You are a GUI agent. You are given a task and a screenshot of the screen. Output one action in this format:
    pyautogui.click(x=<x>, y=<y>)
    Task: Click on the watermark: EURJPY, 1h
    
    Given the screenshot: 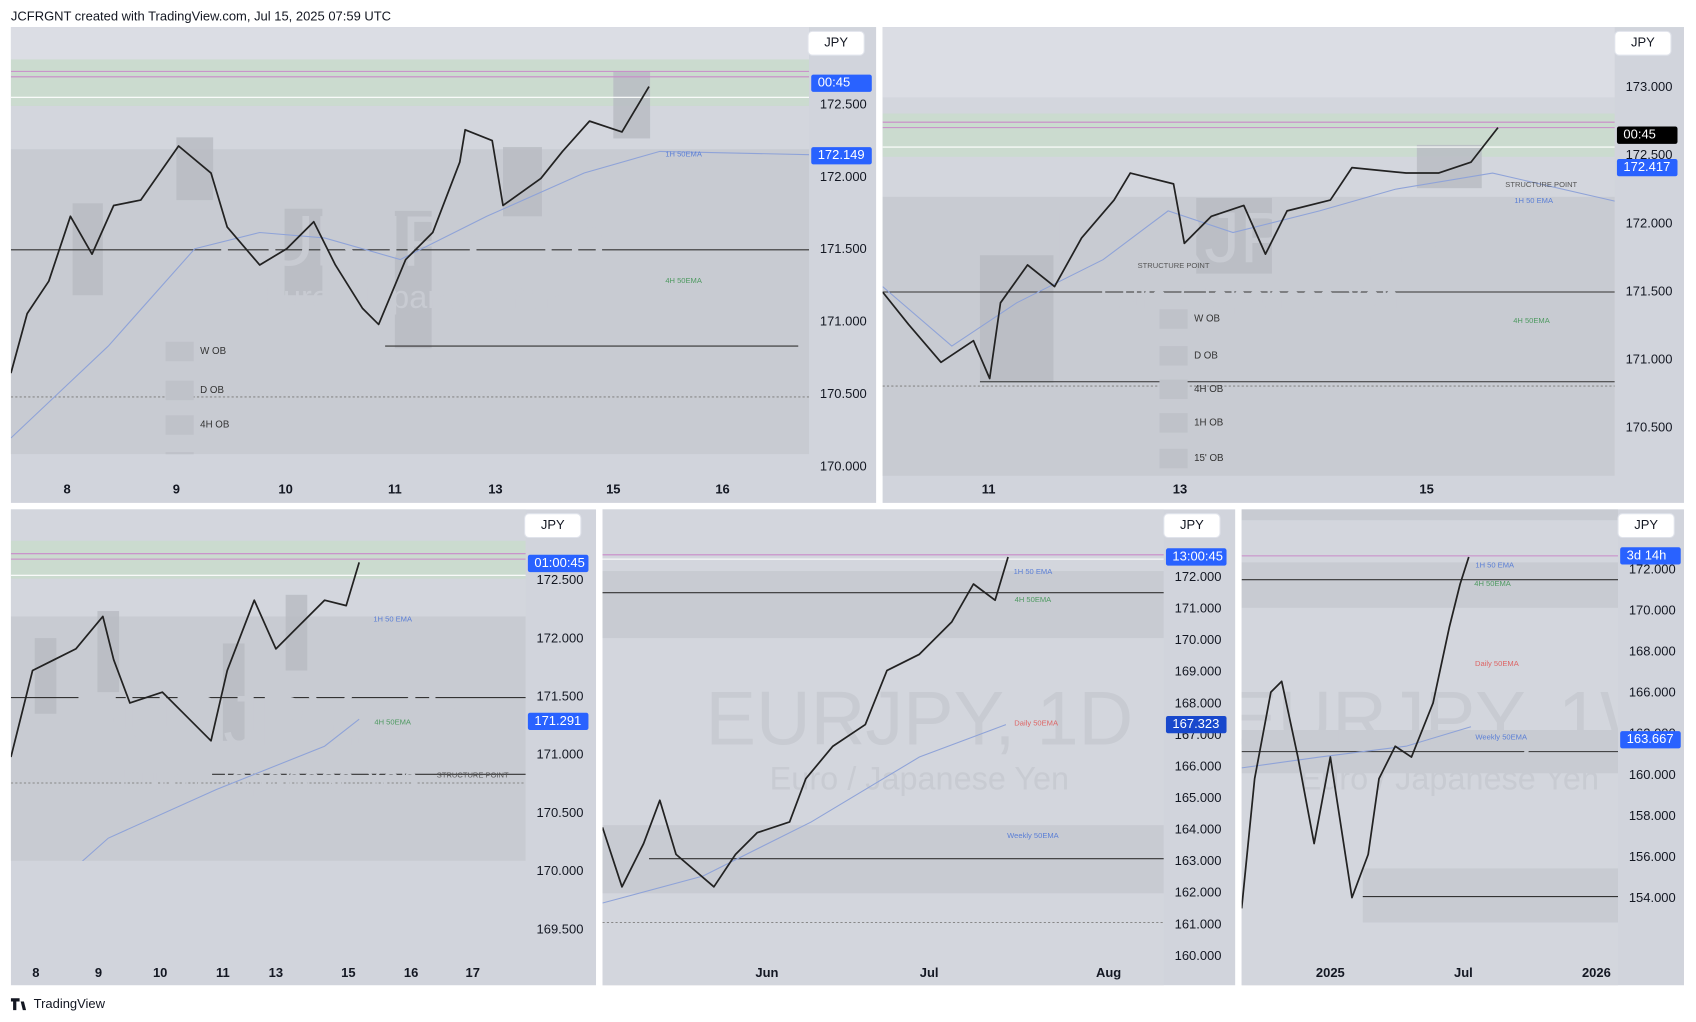 What is the action you would take?
    pyautogui.click(x=410, y=241)
    